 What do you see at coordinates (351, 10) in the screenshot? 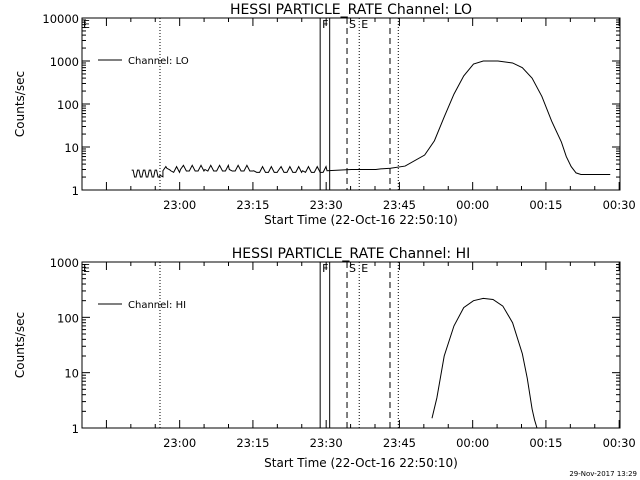
I see `chart-title: HESSI PARTICLE_RATE Channel: LO` at bounding box center [351, 10].